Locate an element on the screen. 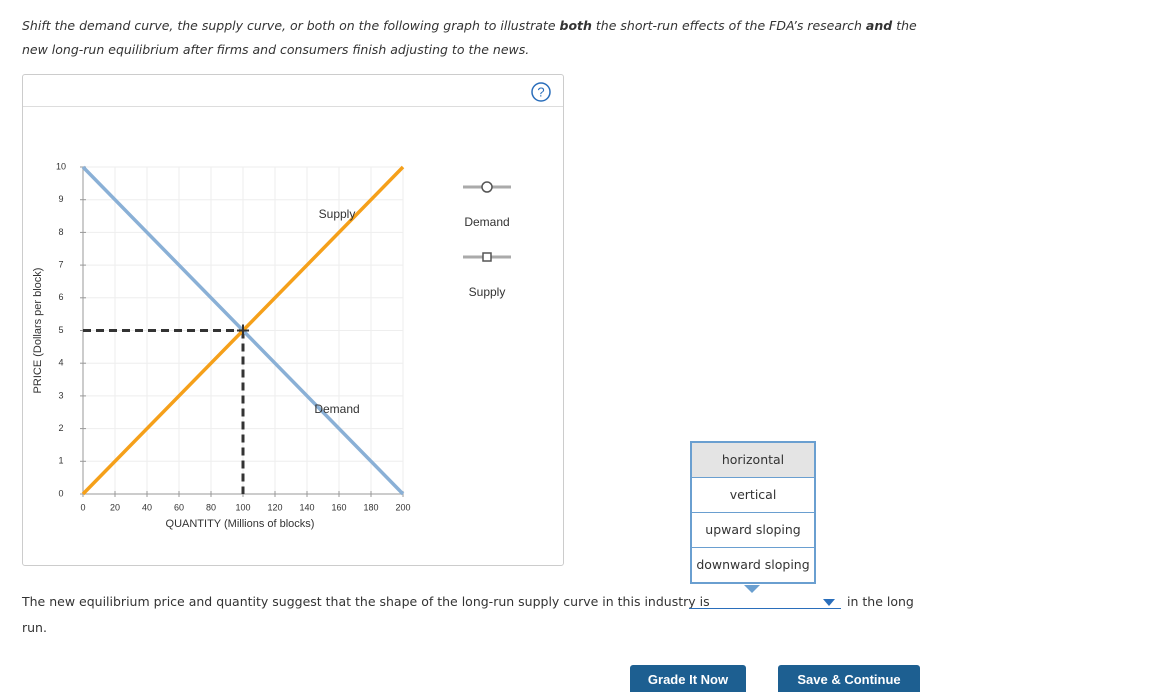  dropdown-arrow is located at coordinates (829, 603).